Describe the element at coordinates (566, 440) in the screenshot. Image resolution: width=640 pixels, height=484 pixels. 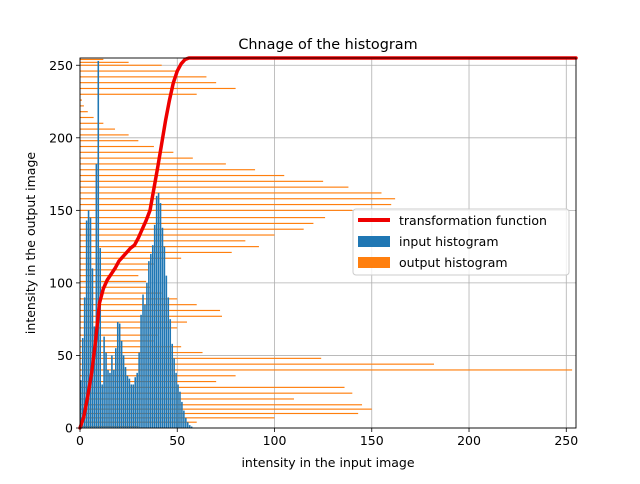
I see `x-tick-label: 250` at that location.